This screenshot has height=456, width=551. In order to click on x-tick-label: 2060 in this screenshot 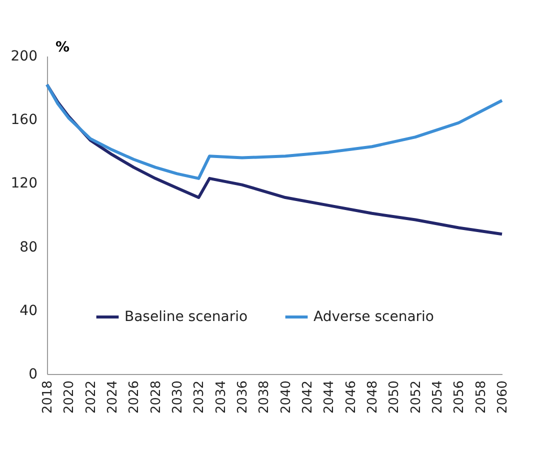, I will do `click(503, 397)`.